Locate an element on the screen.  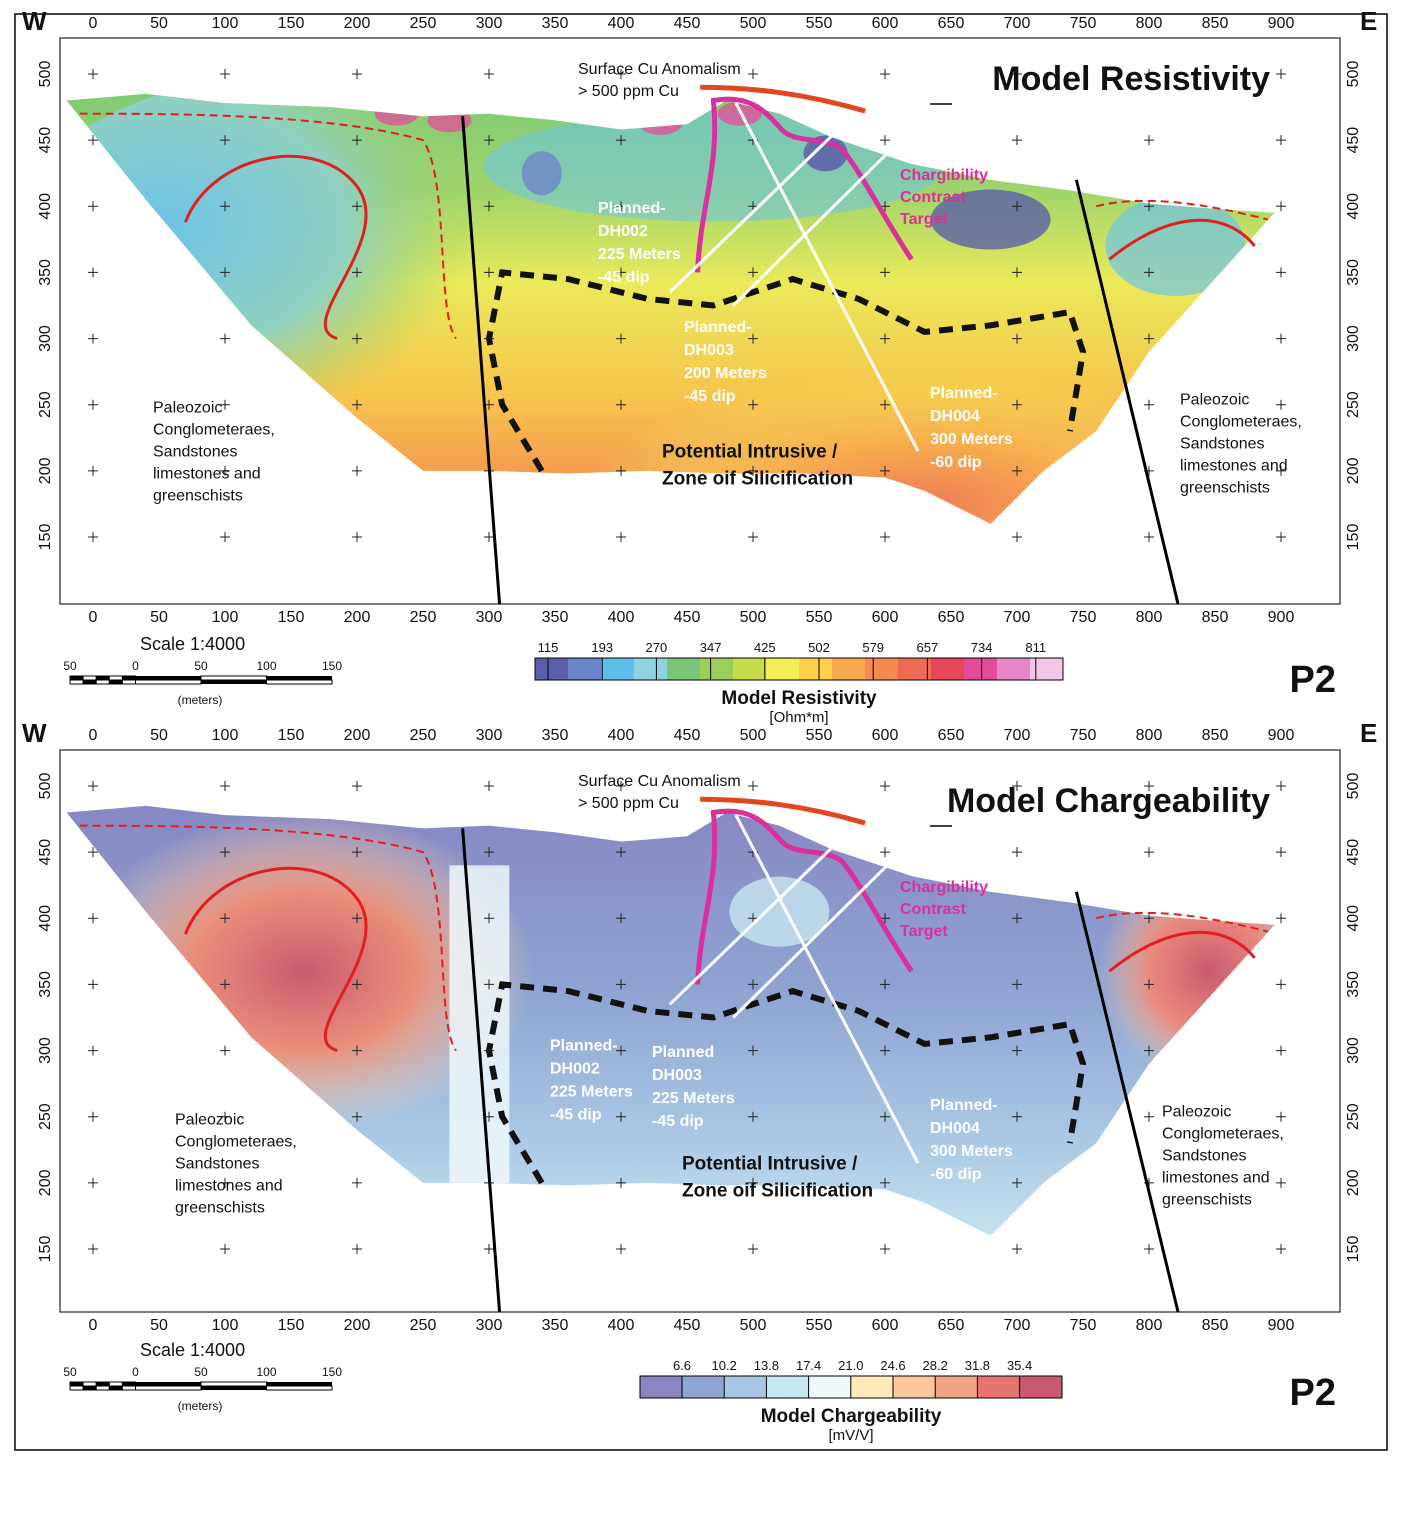
x-tick-top: 0 is located at coordinates (93, 23).